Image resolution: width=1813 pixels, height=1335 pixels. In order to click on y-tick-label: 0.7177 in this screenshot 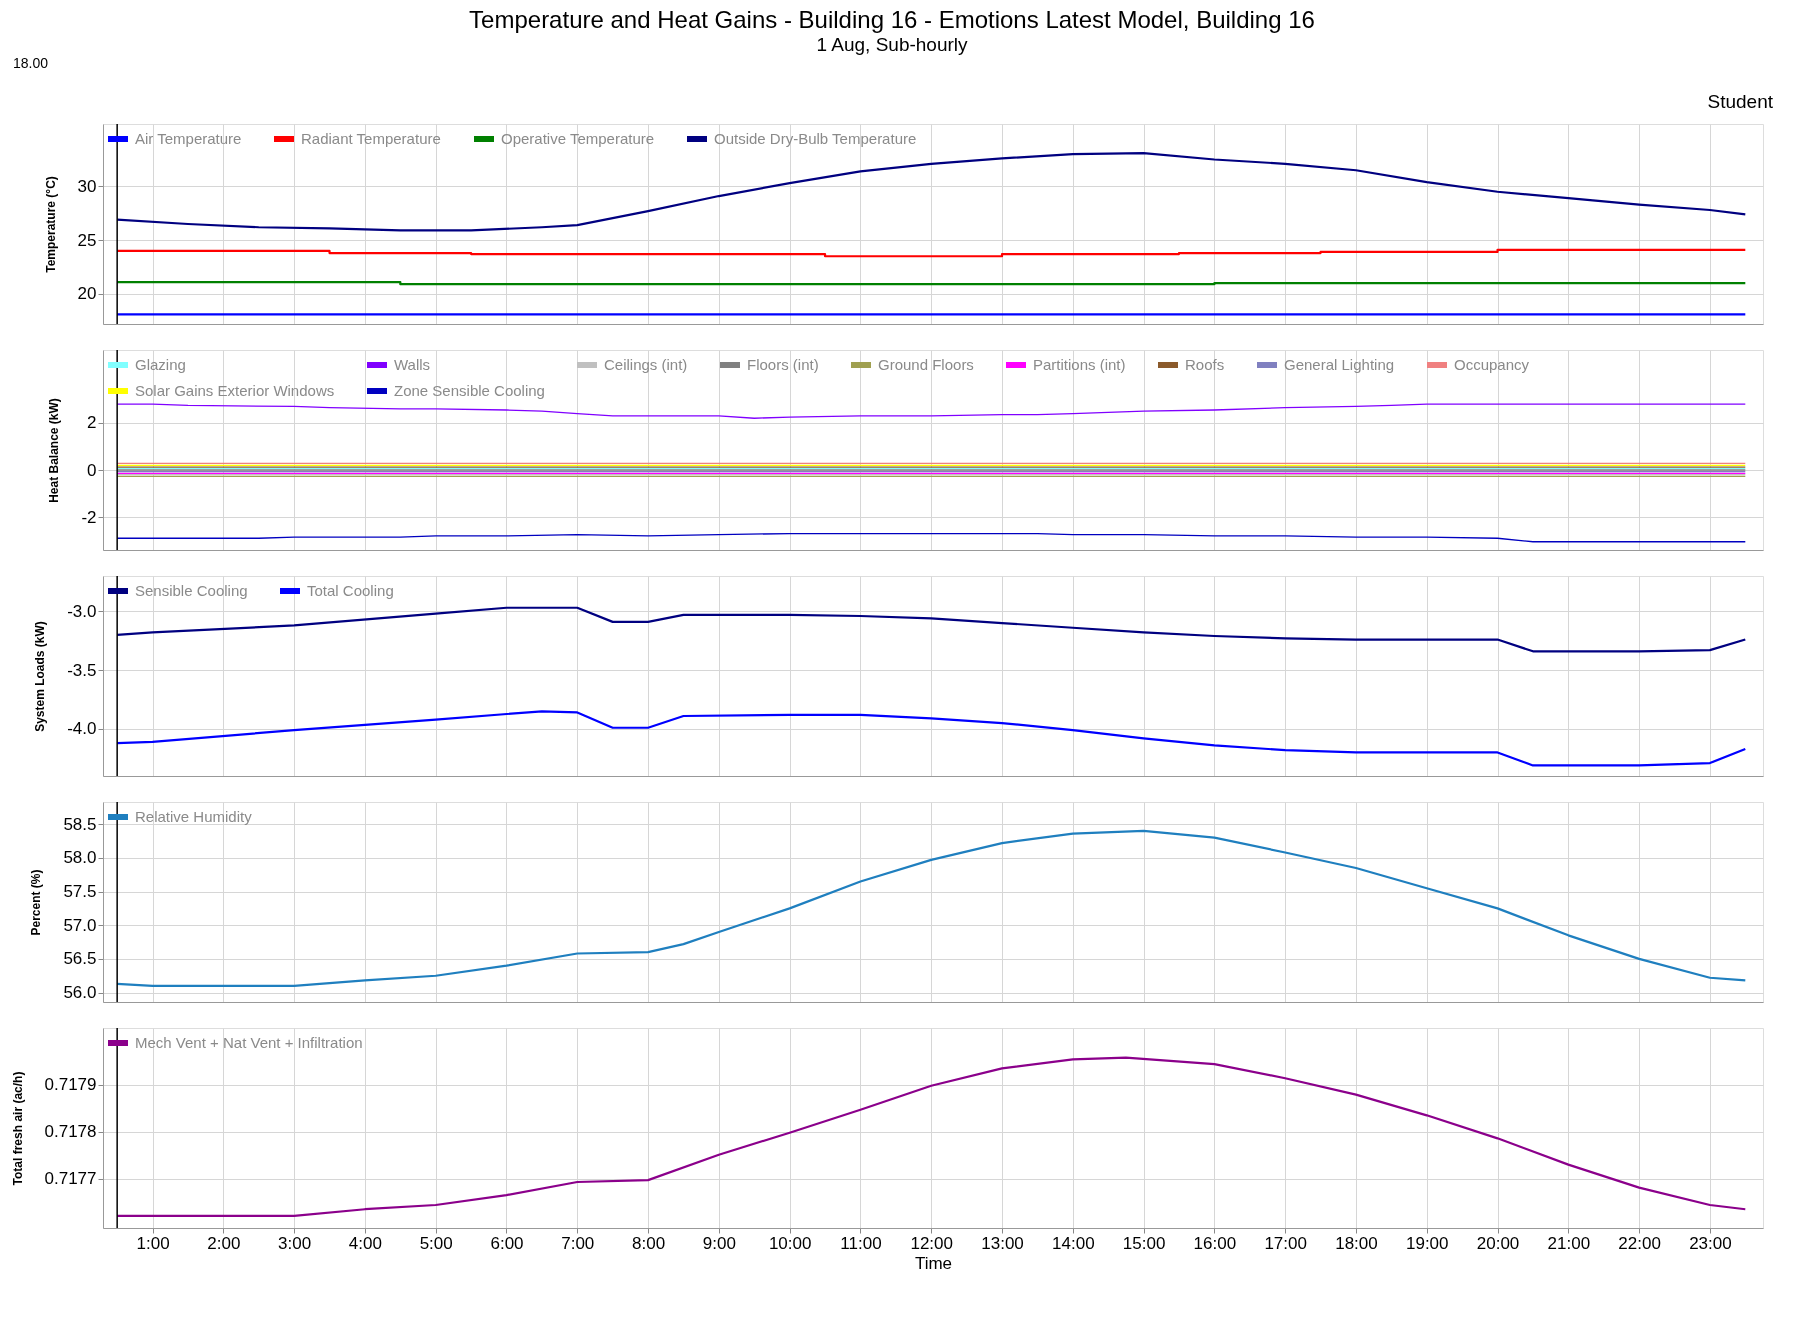, I will do `click(70, 1179)`.